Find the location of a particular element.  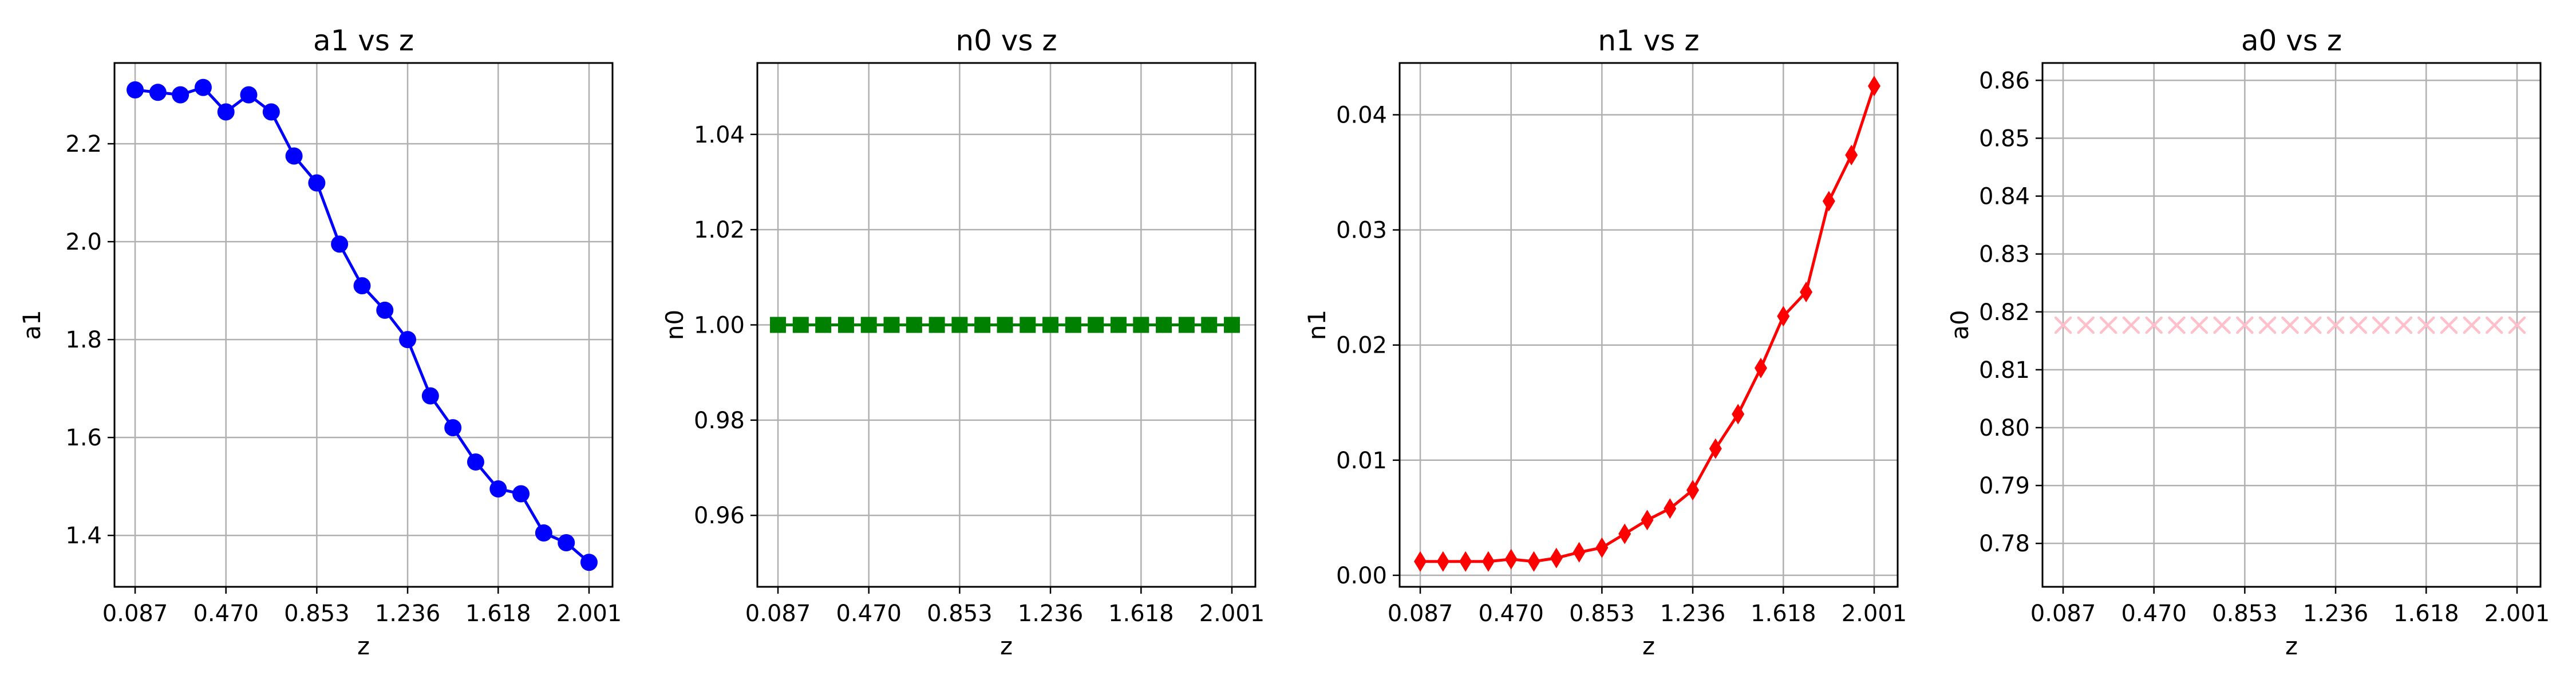

x-axis-label-2: z is located at coordinates (1006, 646).